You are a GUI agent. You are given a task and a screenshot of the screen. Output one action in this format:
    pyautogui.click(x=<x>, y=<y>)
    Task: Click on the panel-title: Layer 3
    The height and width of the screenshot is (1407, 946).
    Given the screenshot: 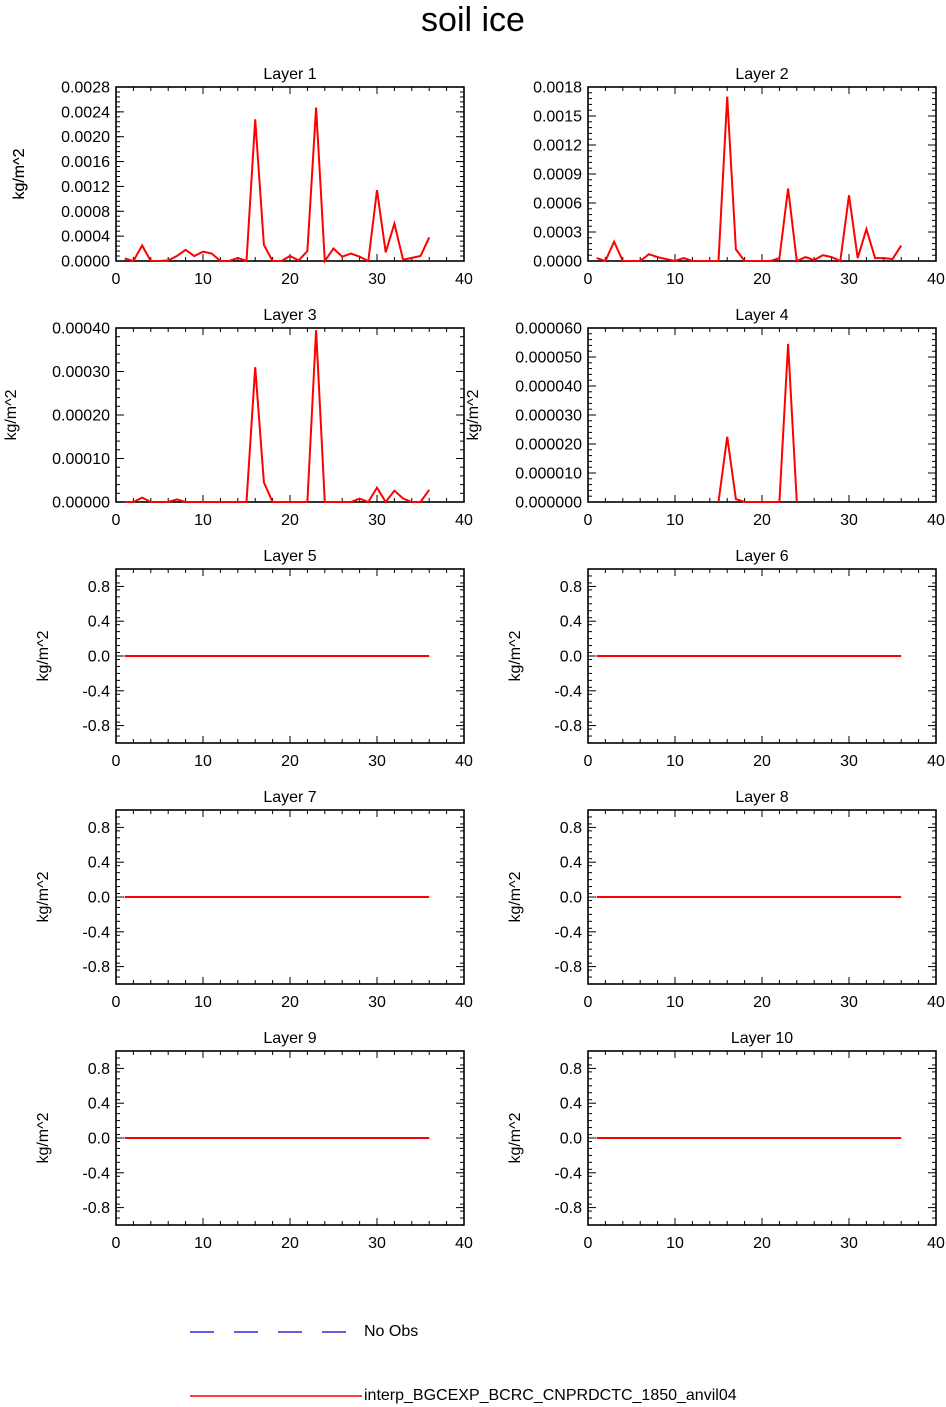 What is the action you would take?
    pyautogui.click(x=289, y=315)
    